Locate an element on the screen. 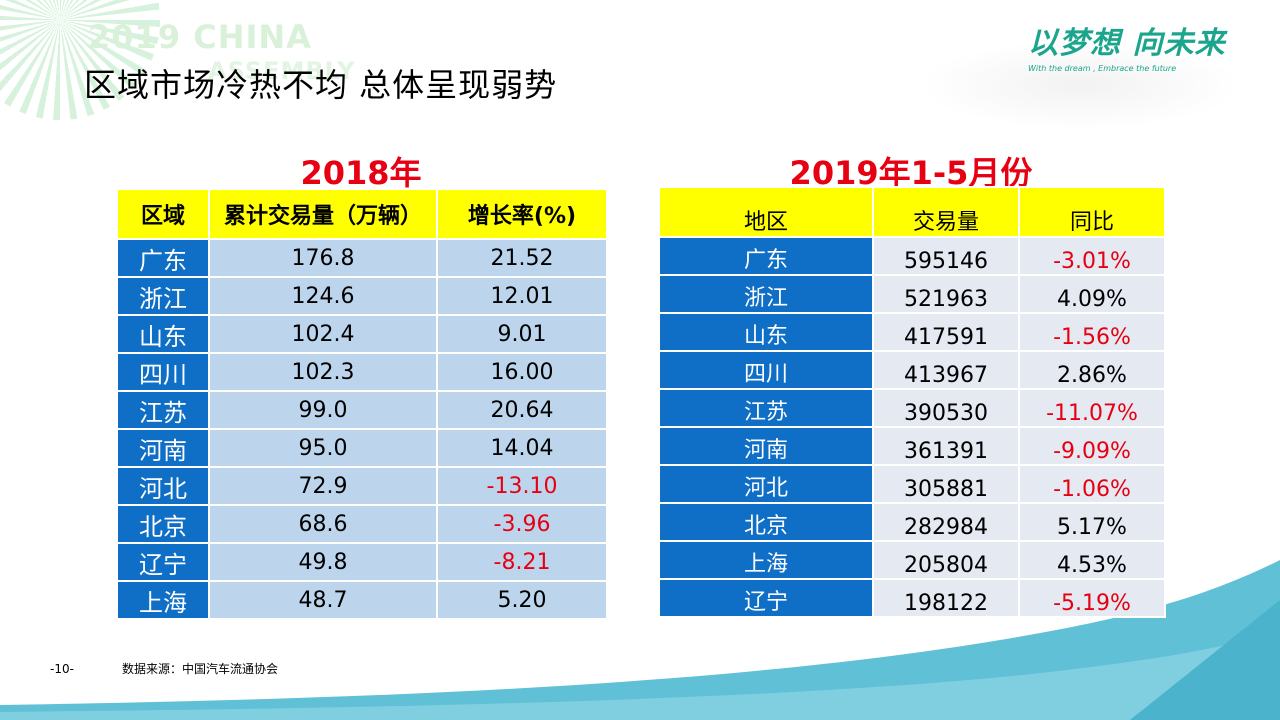 The image size is (1280, 720). table-row: 江苏 99.0 20.64 is located at coordinates (362, 410).